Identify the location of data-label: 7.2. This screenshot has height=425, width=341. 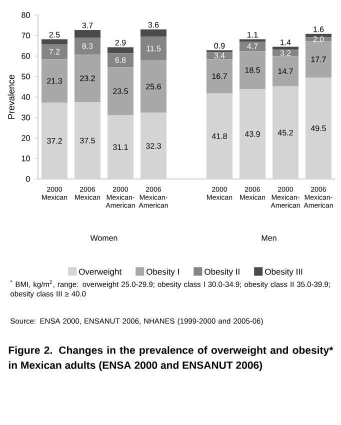
(54, 51).